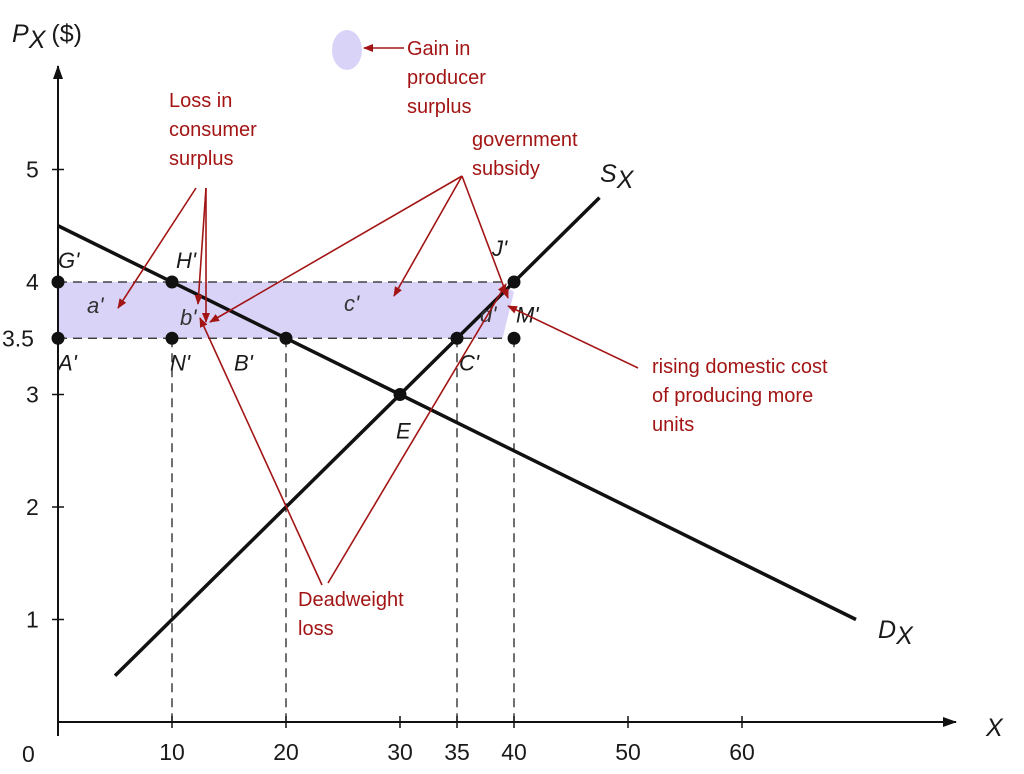 This screenshot has height=774, width=1024. I want to click on annotation-subsidy-line: government, so click(525, 140).